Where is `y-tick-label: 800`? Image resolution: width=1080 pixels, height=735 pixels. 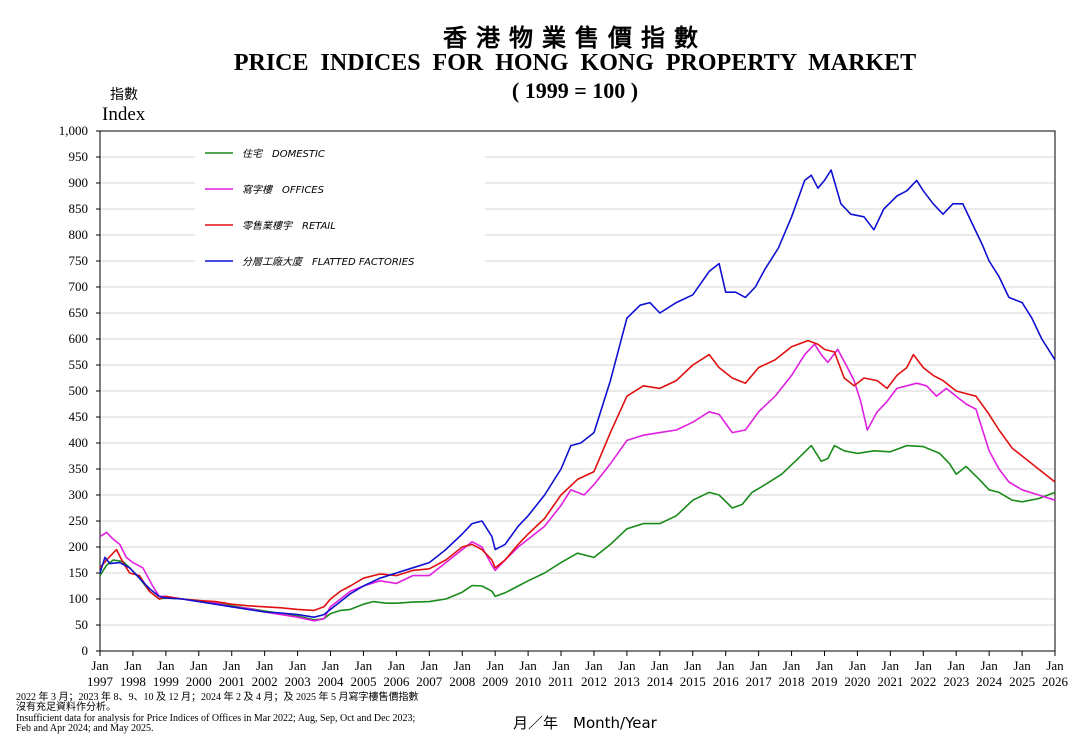 y-tick-label: 800 is located at coordinates (79, 234).